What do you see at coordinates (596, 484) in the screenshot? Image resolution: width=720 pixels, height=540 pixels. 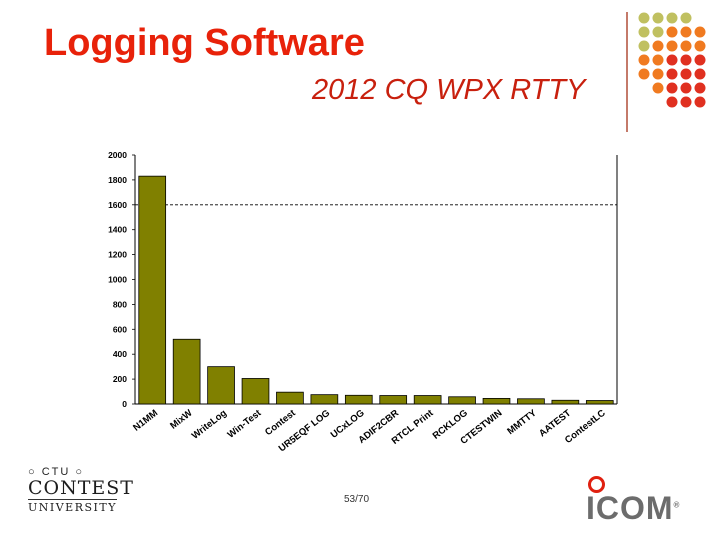 I see `icom-ring-icon` at bounding box center [596, 484].